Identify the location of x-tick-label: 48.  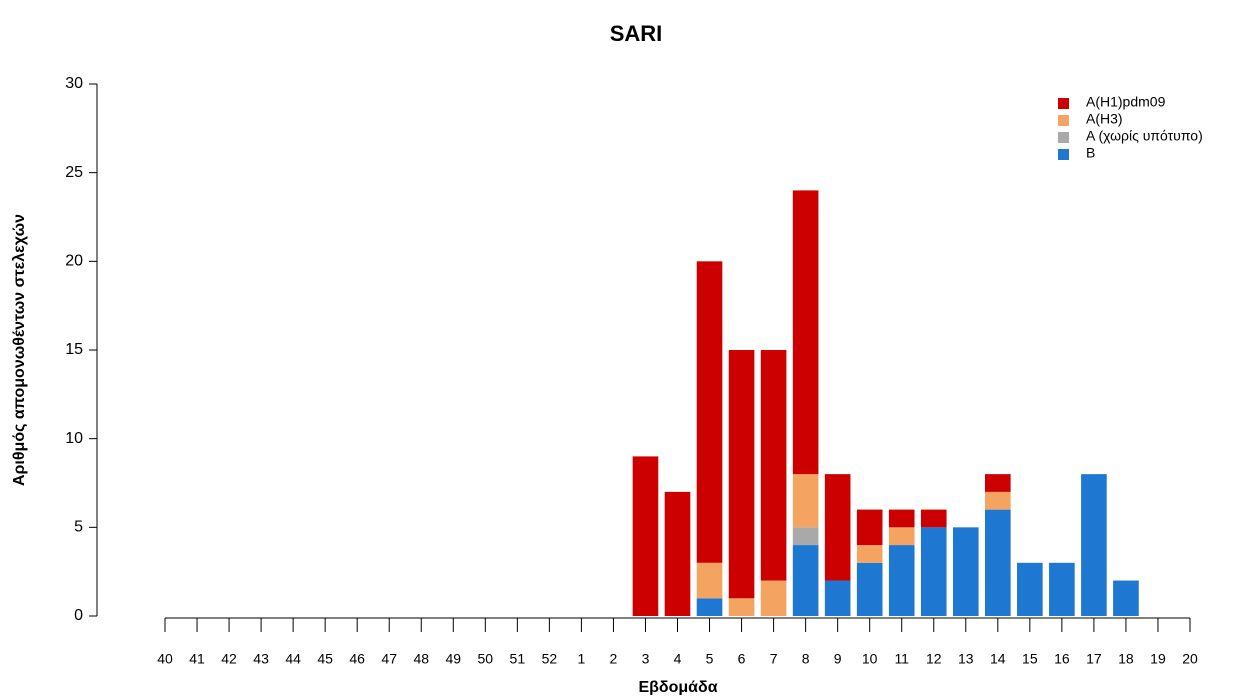
(421, 659).